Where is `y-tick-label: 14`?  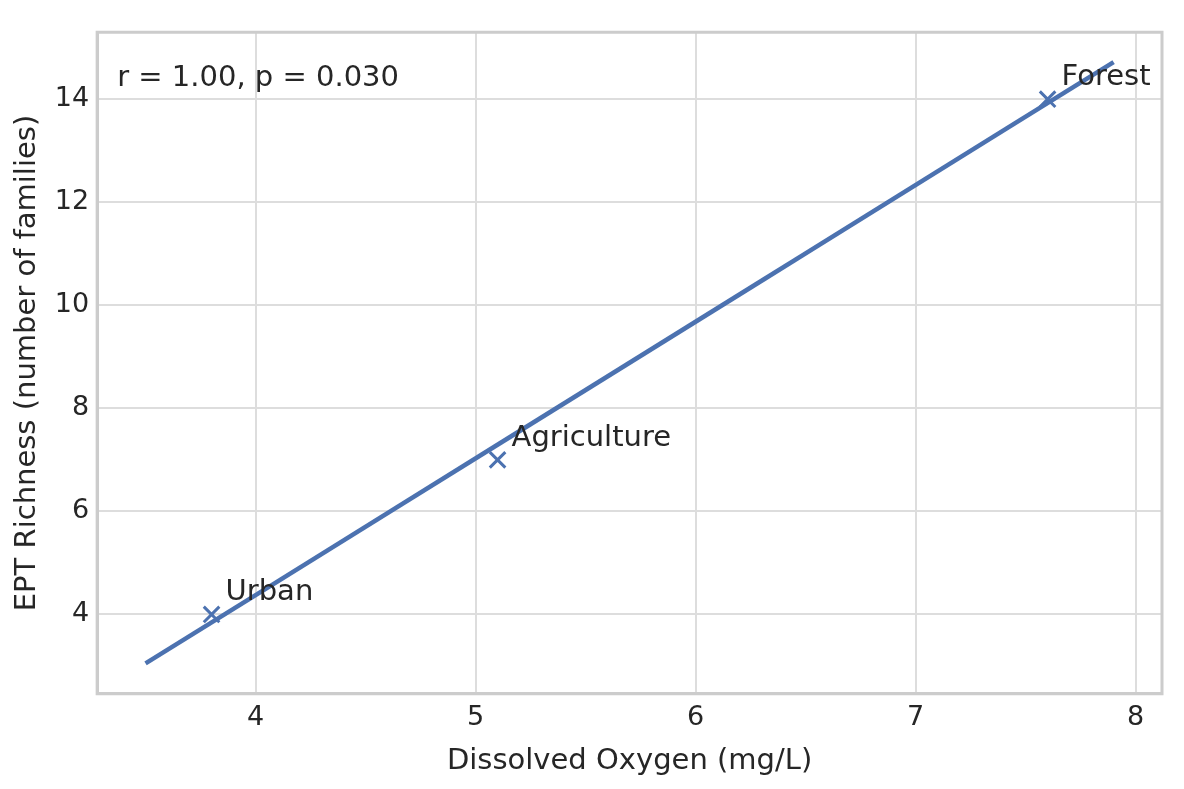
y-tick-label: 14 is located at coordinates (72, 97).